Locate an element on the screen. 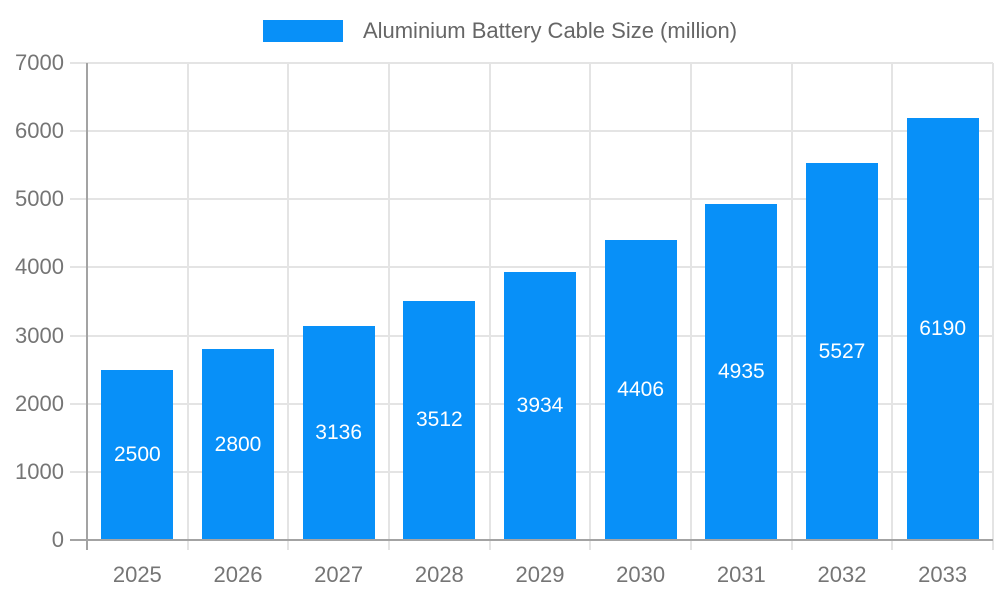 This screenshot has width=1000, height=600. legend: Aluminium Battery Cable Size (million) is located at coordinates (500, 31).